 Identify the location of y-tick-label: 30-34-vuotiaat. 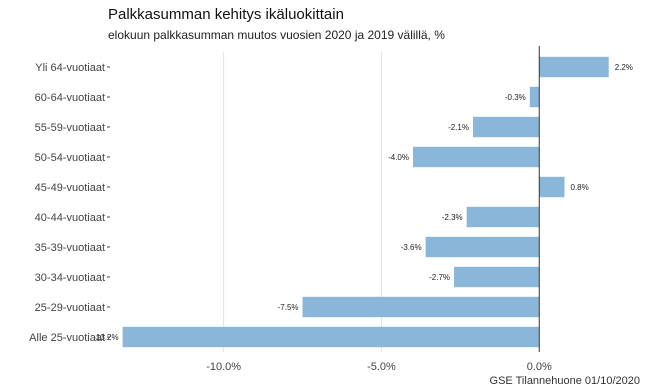
(70, 278).